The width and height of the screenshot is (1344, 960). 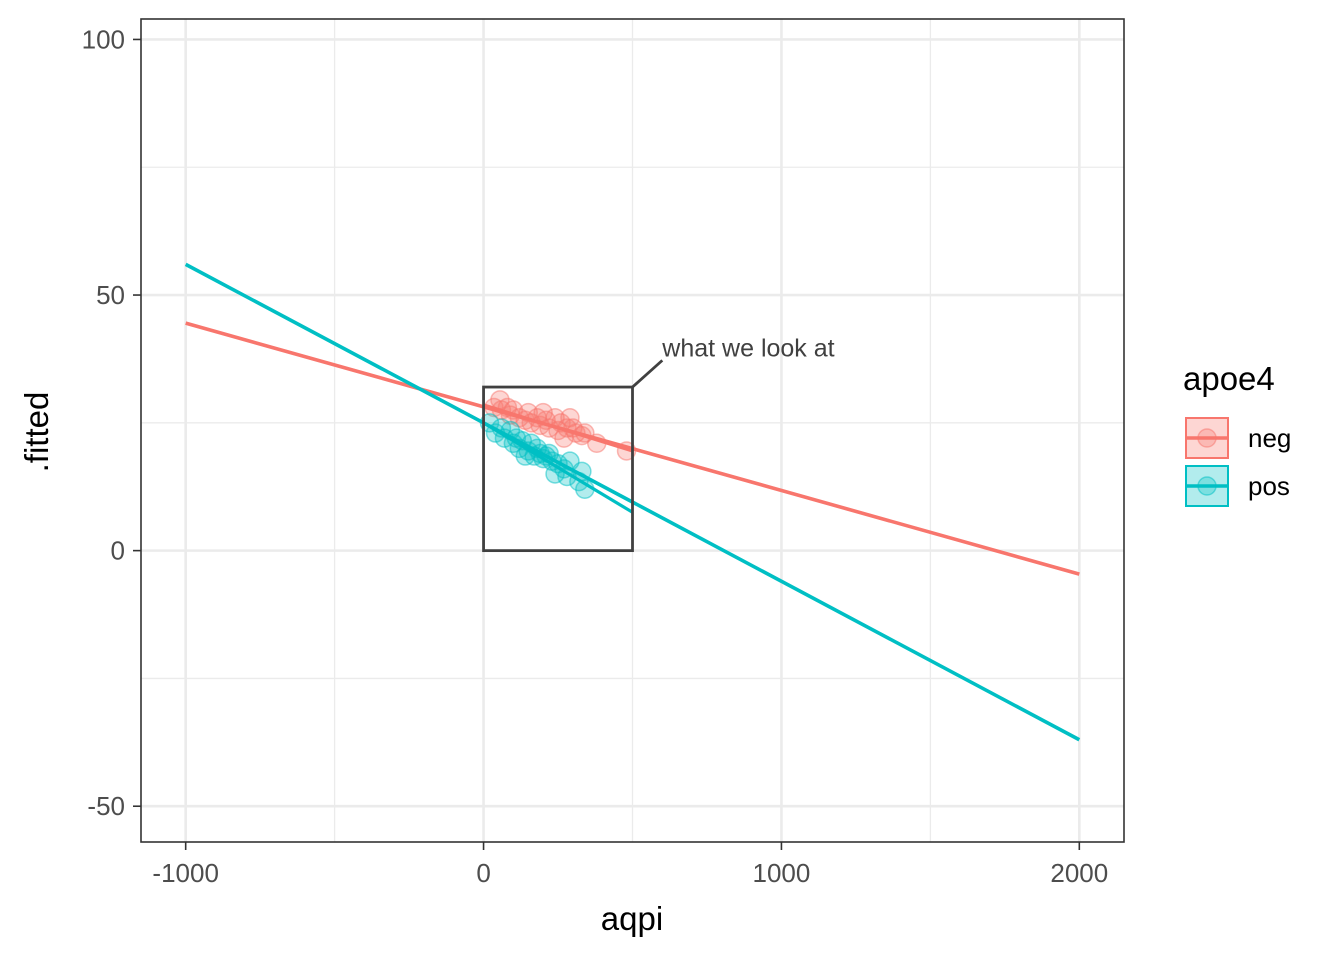 What do you see at coordinates (106, 806) in the screenshot?
I see `y-tick-label: -50` at bounding box center [106, 806].